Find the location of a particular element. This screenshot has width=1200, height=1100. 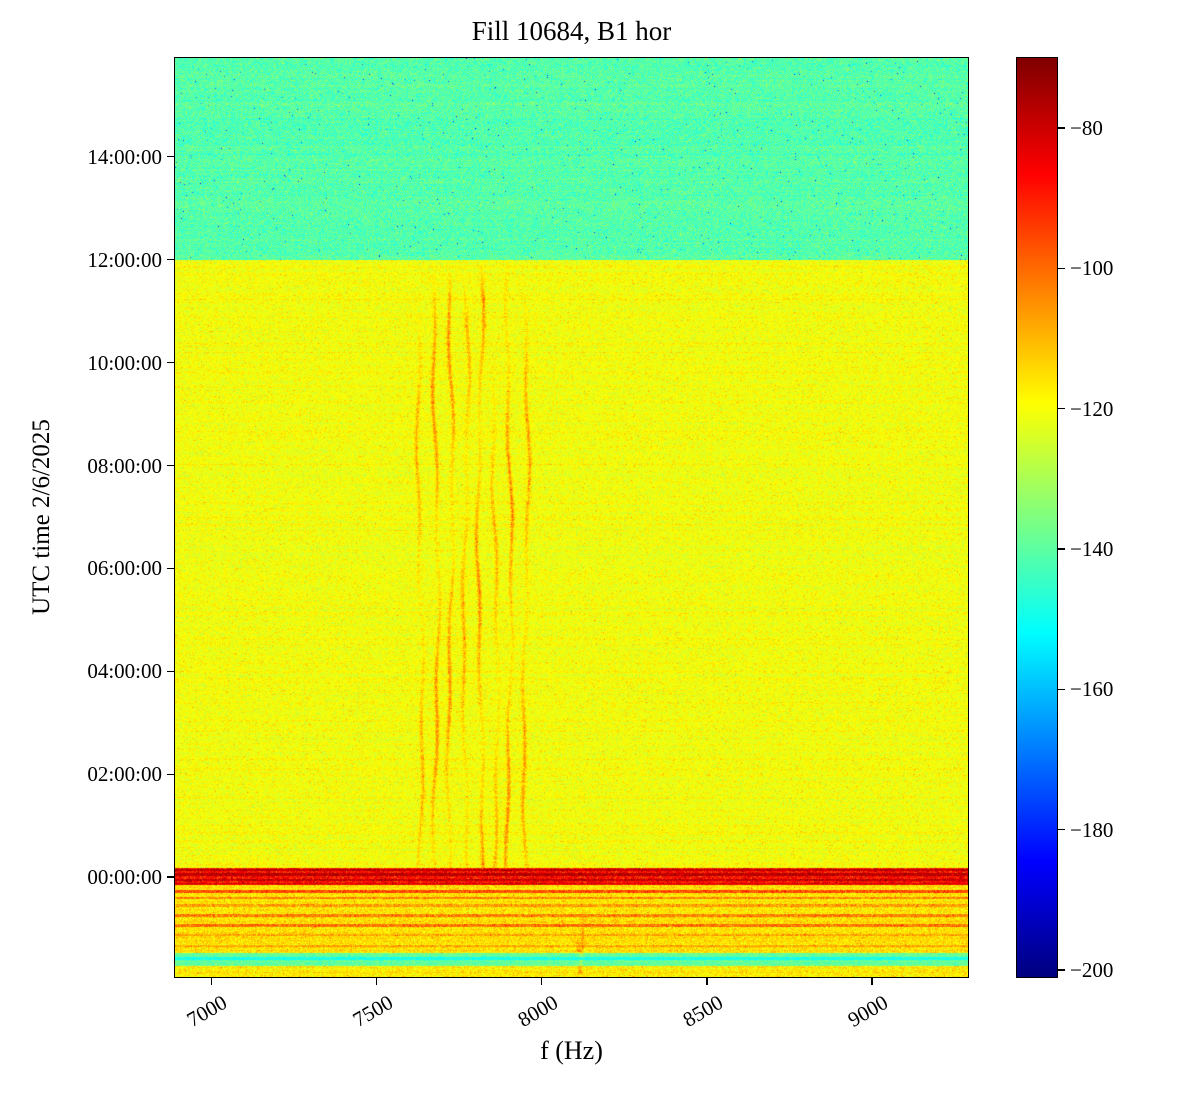

chart-title: Fill 10684, B1 hor is located at coordinates (571, 31).